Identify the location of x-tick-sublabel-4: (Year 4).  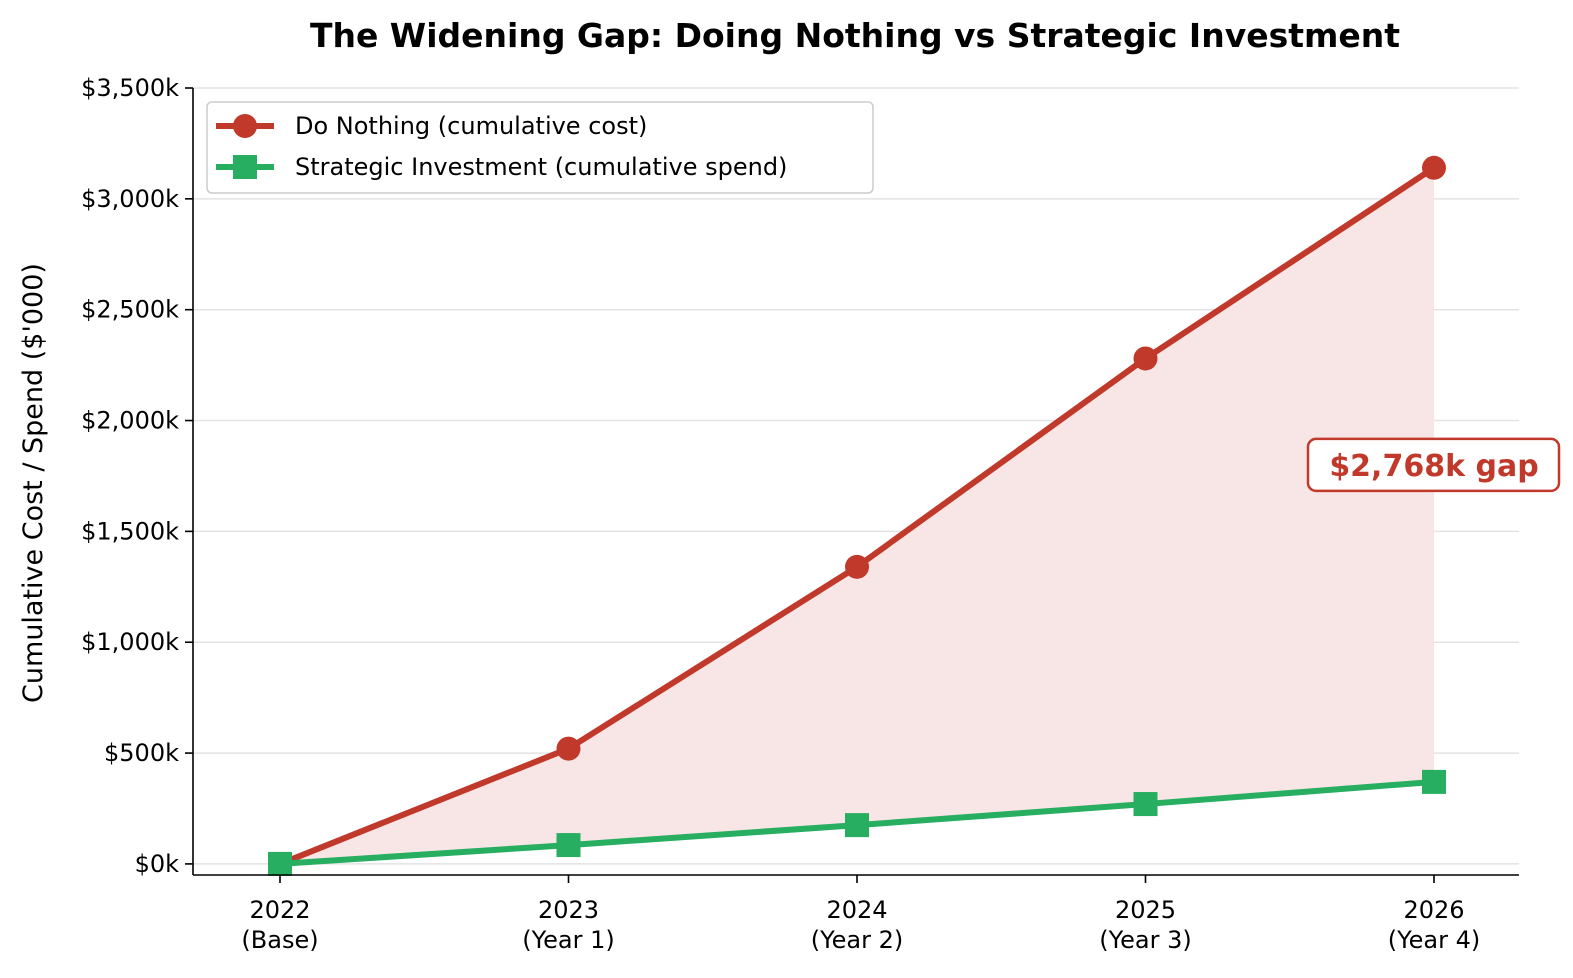
(1434, 940).